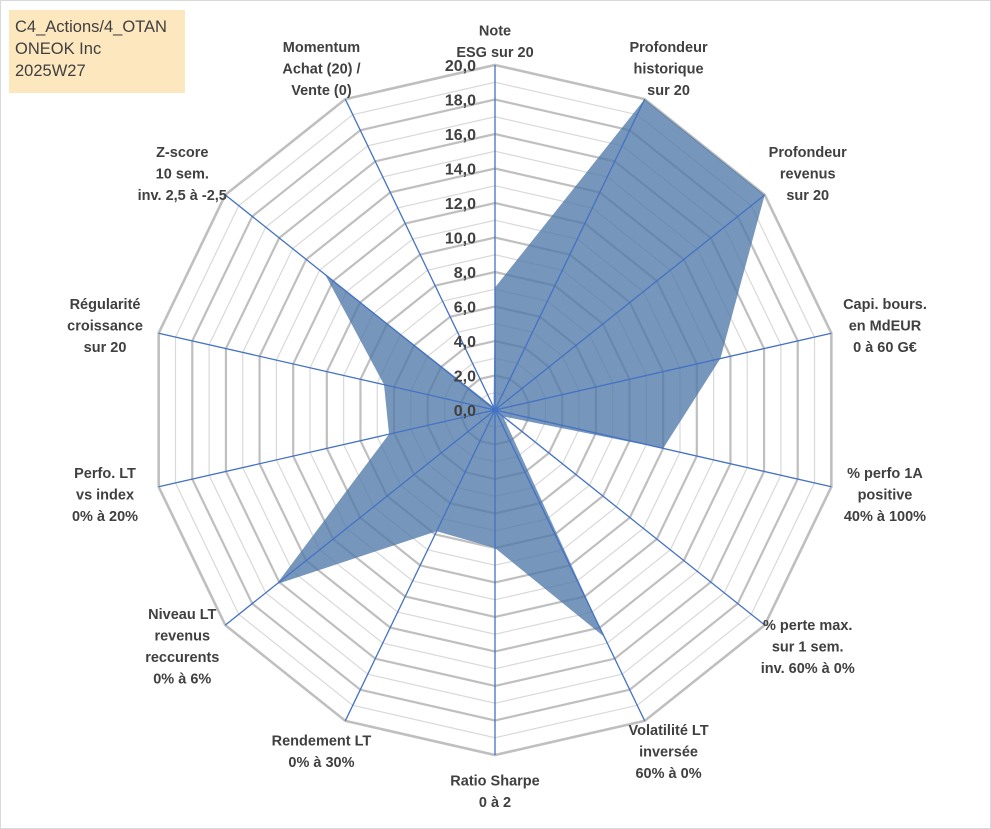  I want to click on info-box: C4_Actions/4_OTAN ONEOK Inc 2025W27, so click(97, 51).